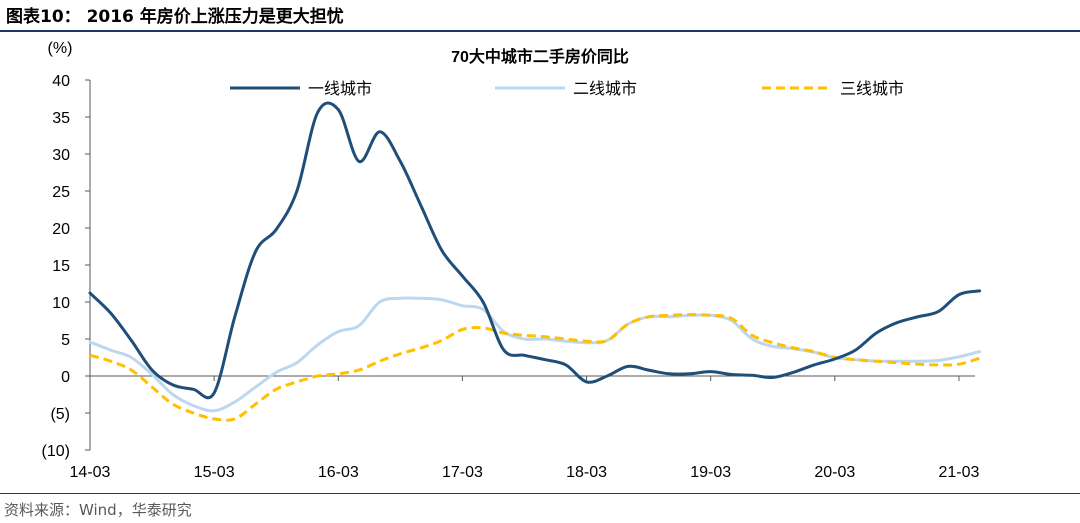 This screenshot has width=1080, height=523. Describe the element at coordinates (65, 340) in the screenshot. I see `y-tick-label: 5` at that location.